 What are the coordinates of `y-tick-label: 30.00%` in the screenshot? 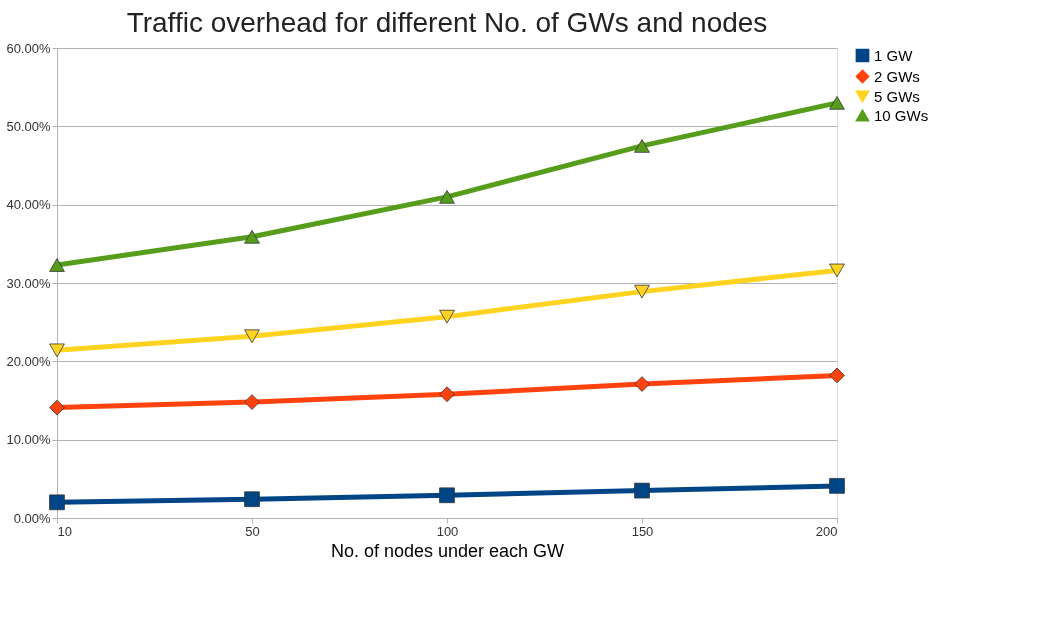 It's located at (28, 283).